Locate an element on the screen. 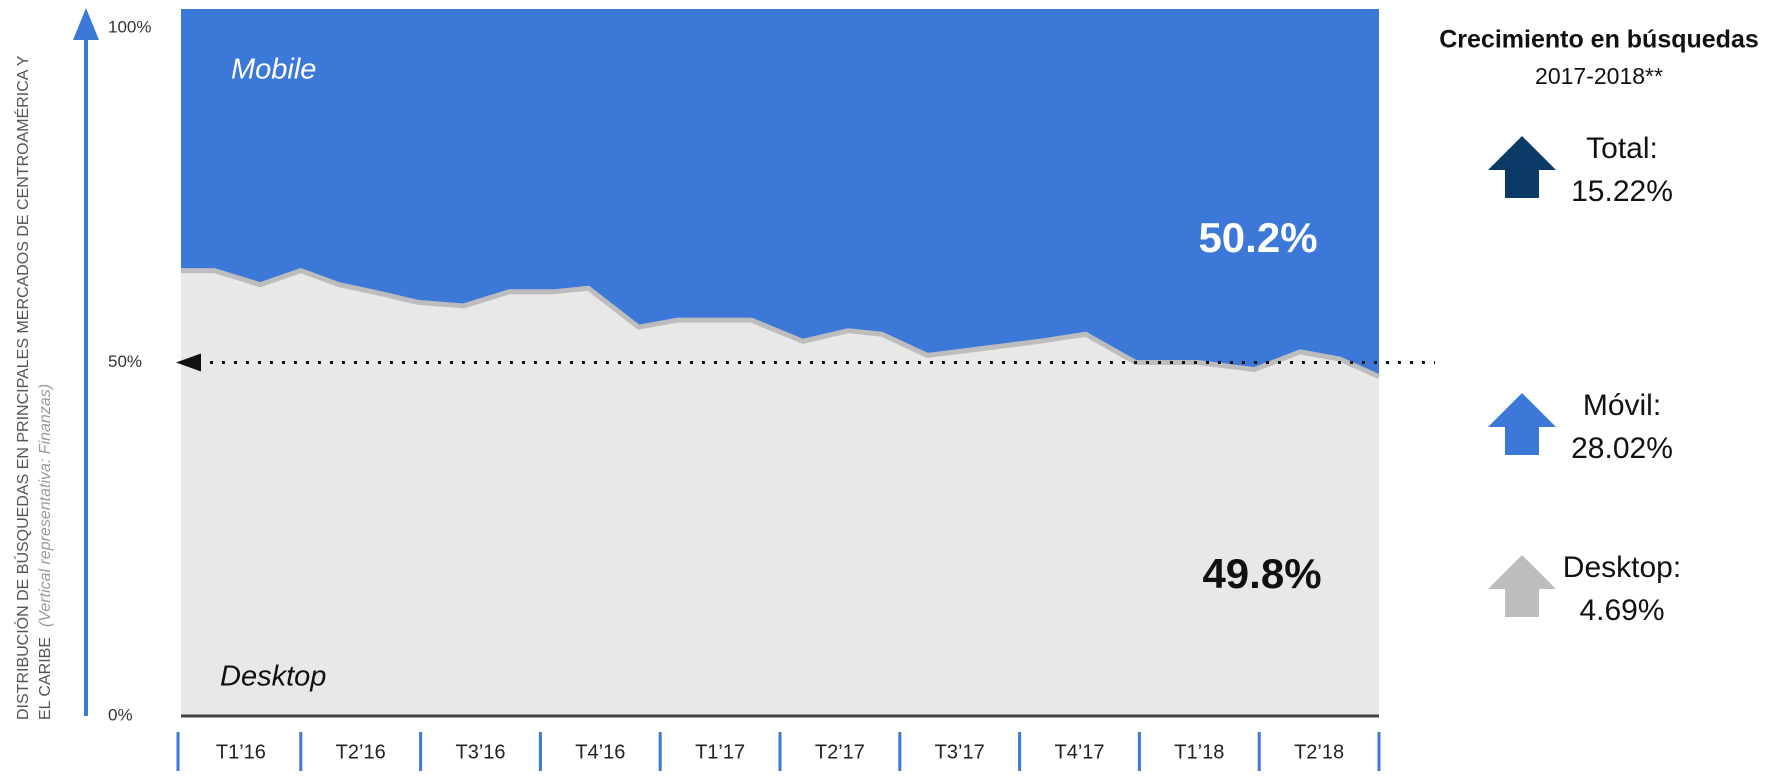 The width and height of the screenshot is (1771, 776). y-tick-label: 100% is located at coordinates (129, 26).